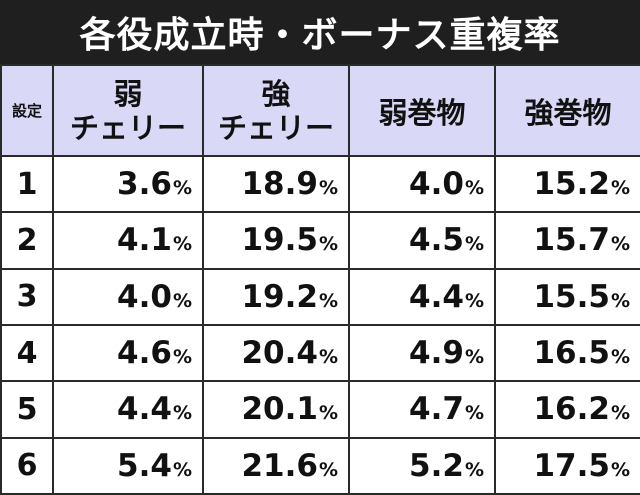  What do you see at coordinates (275, 127) in the screenshot?
I see `header-strong-cherry-line2: チェリー` at bounding box center [275, 127].